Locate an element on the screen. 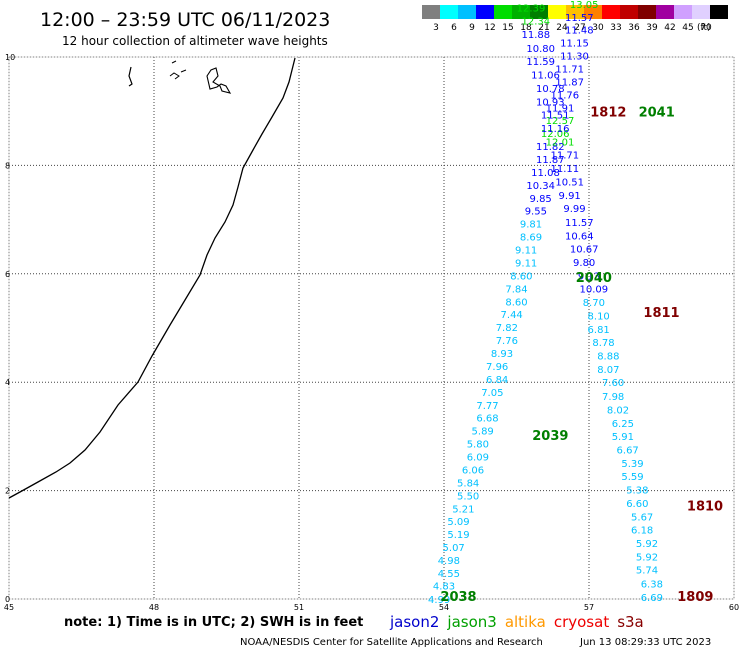  wave-height-colorbar: 3 6 9 12 15 18 21 24 27 30 33 36 39 42 45 70 is located at coordinates (575, 19).